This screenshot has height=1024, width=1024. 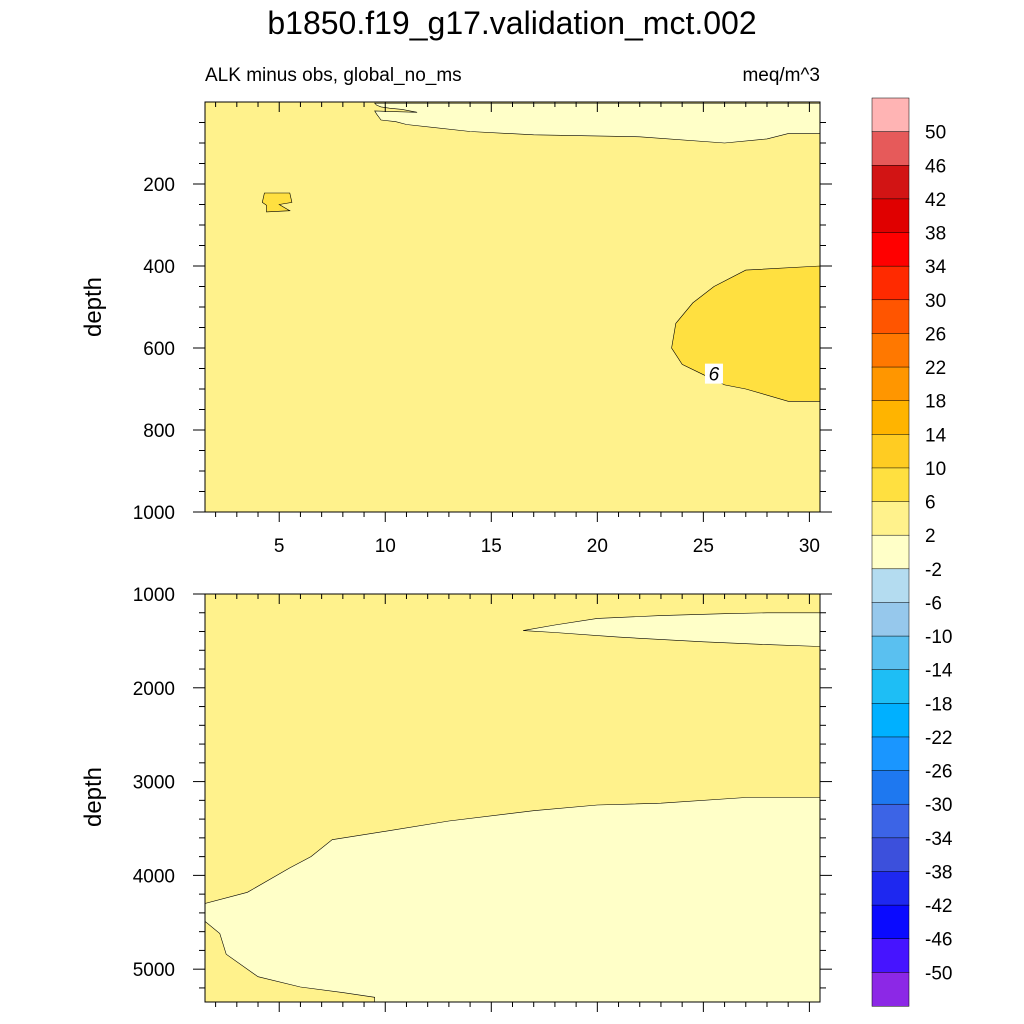 What do you see at coordinates (938, 940) in the screenshot?
I see `colorbar-label: -46` at bounding box center [938, 940].